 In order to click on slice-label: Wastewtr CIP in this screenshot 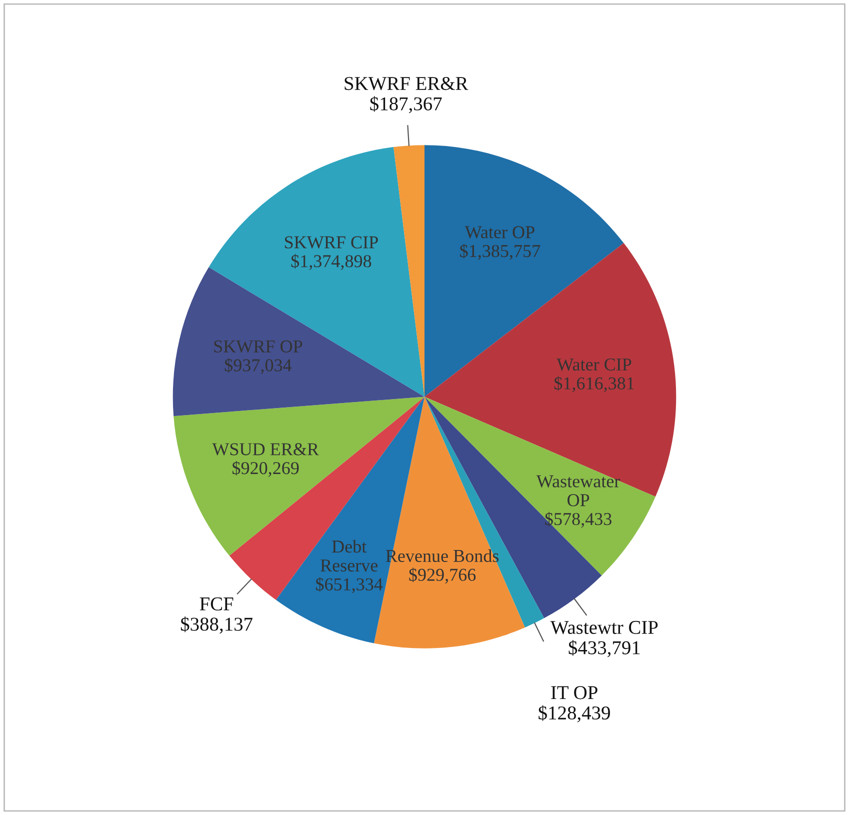, I will do `click(604, 627)`.